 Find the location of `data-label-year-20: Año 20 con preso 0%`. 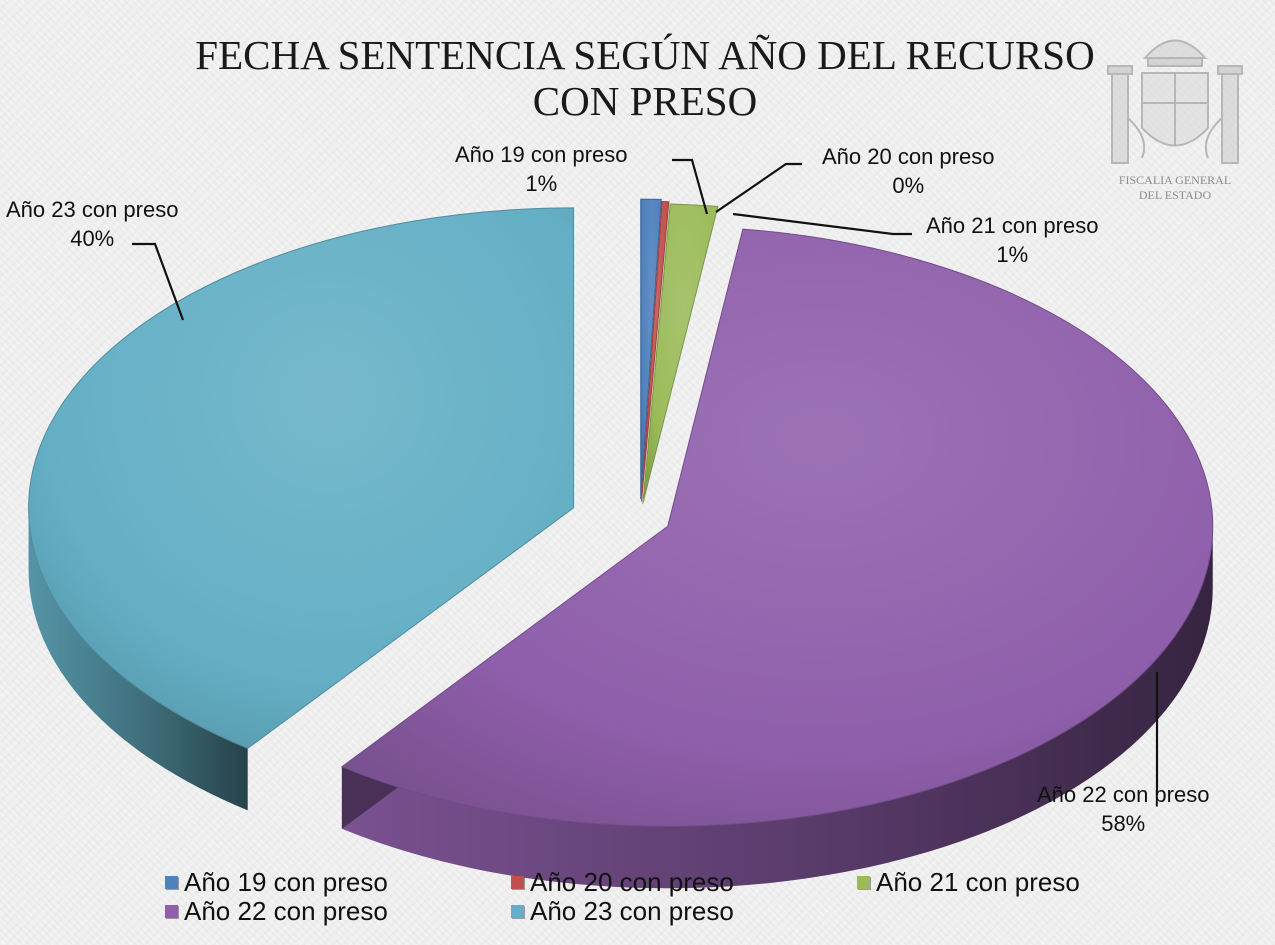

data-label-year-20: Año 20 con preso 0% is located at coordinates (908, 171).